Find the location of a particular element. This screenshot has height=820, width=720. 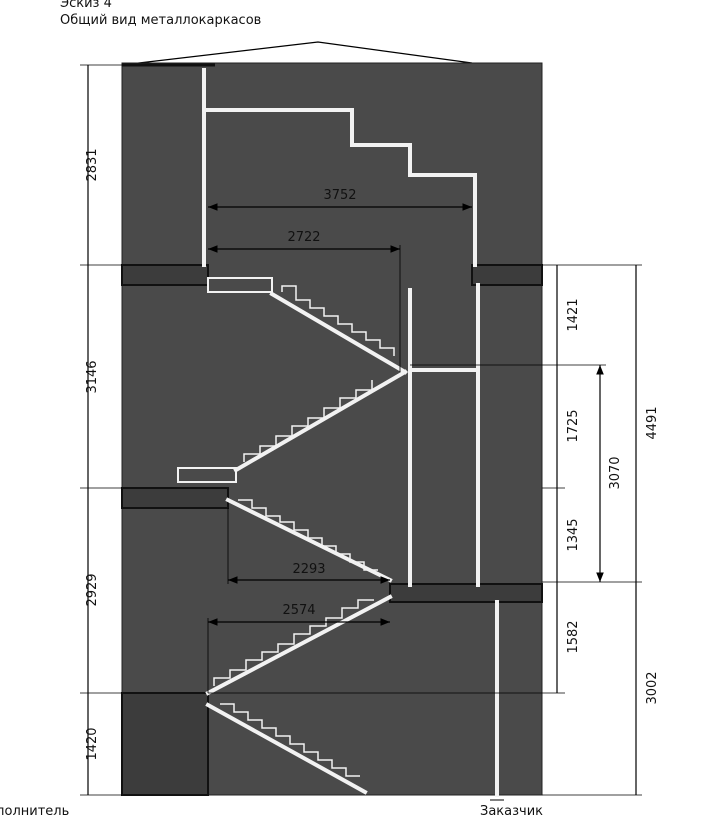

dimension-label: 2722 is located at coordinates (303, 237).